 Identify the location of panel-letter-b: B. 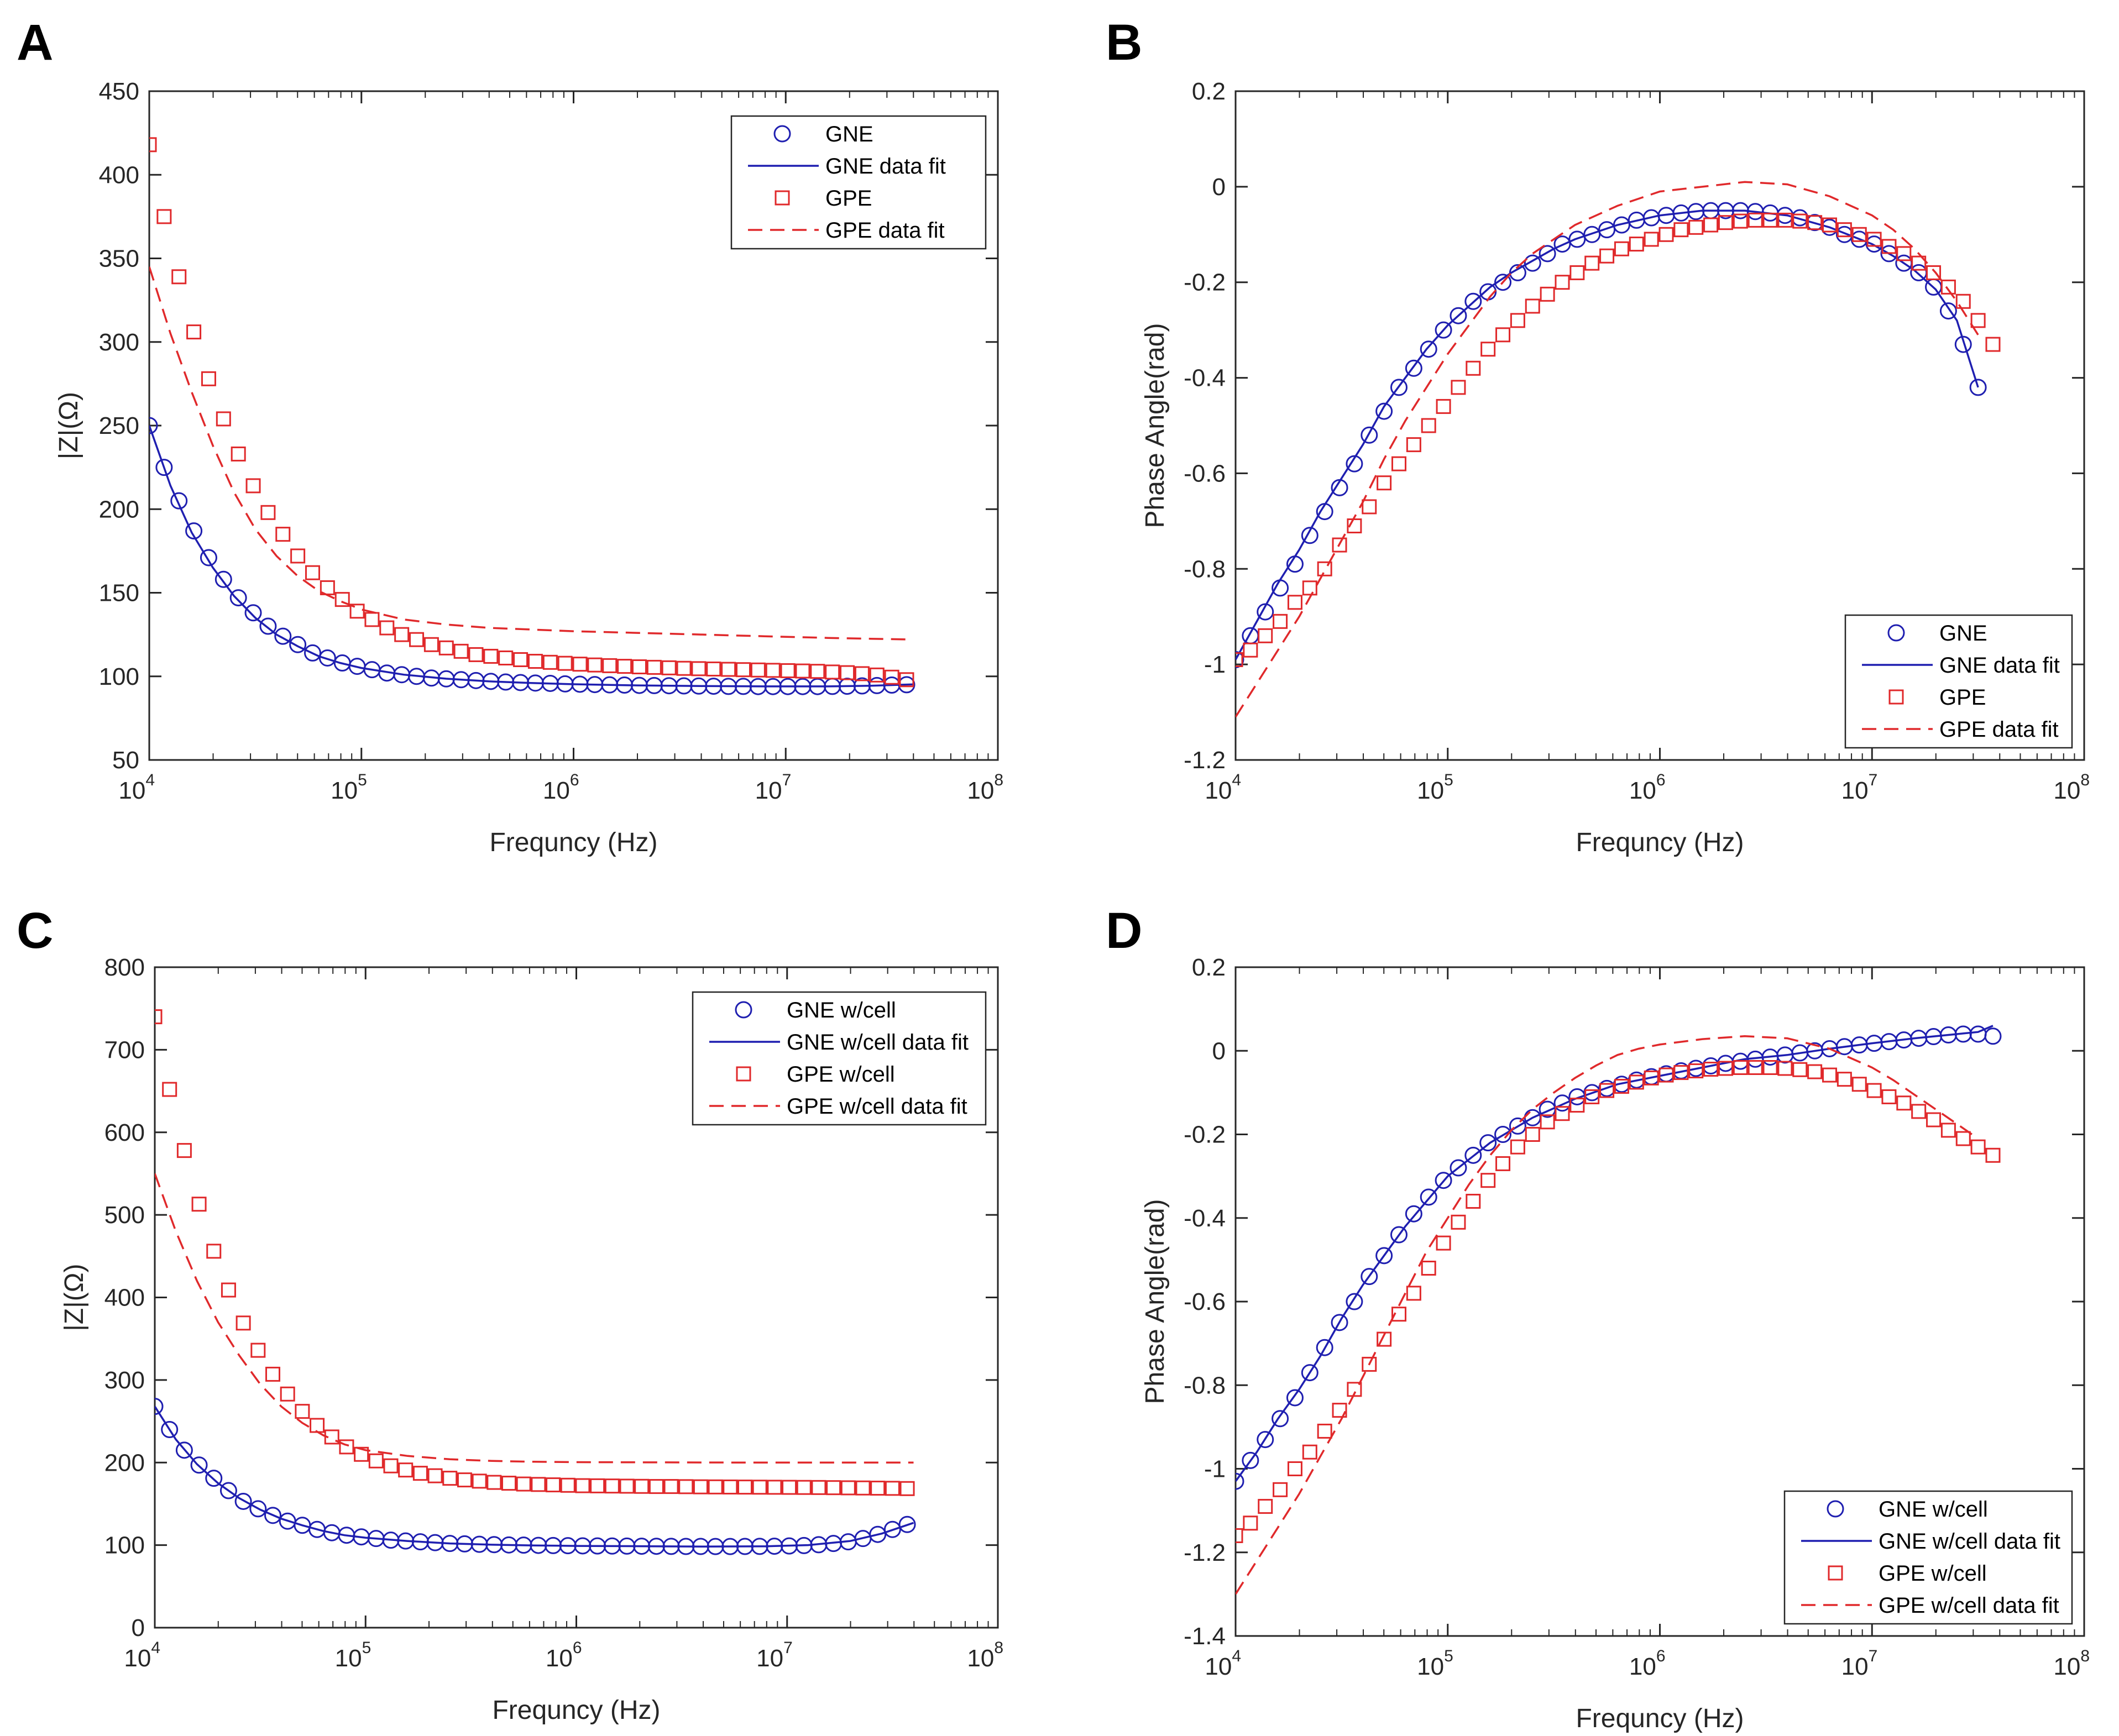
(1124, 43).